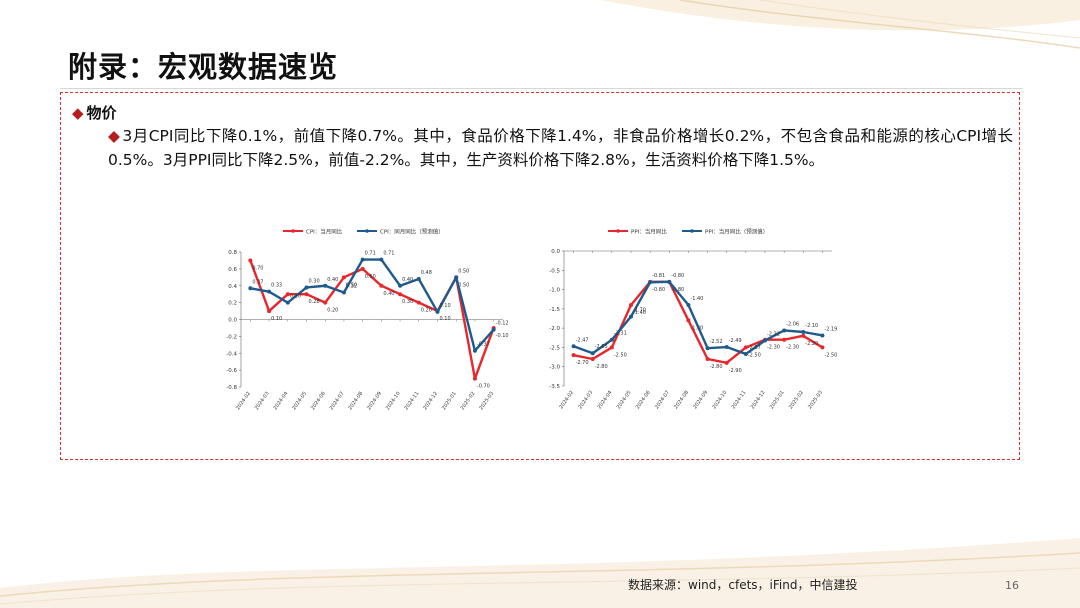  Describe the element at coordinates (811, 344) in the screenshot. I see `data-label: -2.20` at that location.